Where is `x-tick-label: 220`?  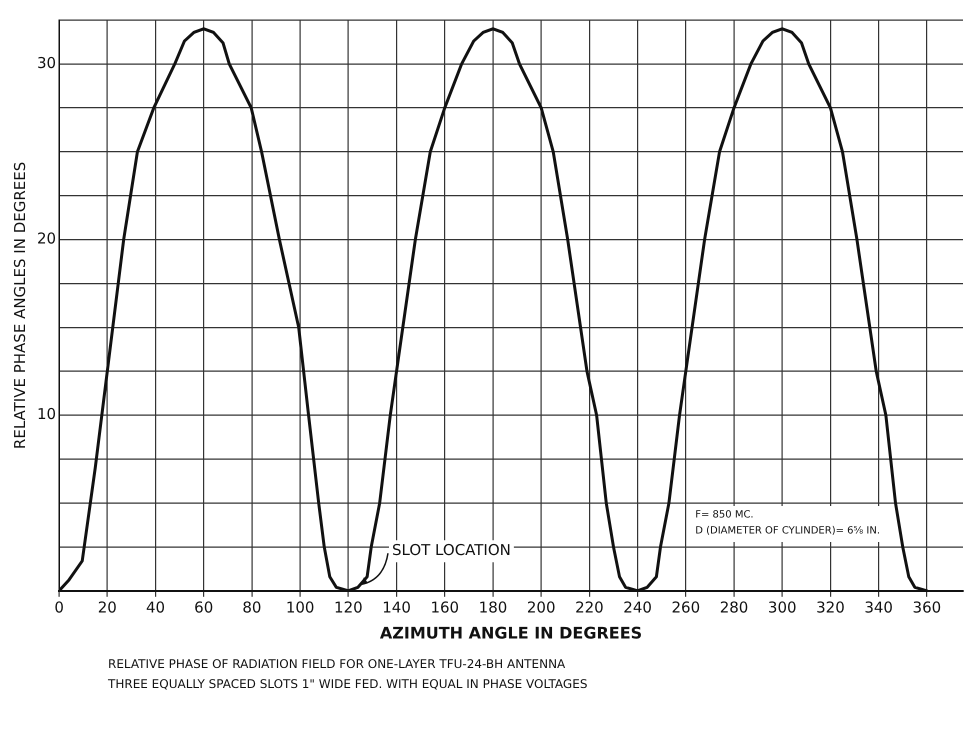
x-tick-label: 220 is located at coordinates (589, 607).